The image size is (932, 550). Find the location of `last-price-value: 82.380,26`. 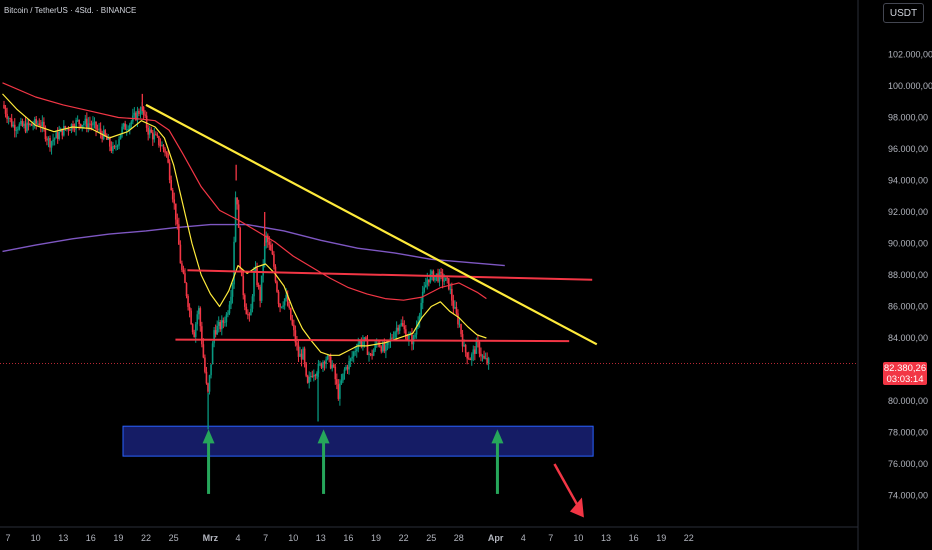

last-price-value: 82.380,26 is located at coordinates (905, 368).